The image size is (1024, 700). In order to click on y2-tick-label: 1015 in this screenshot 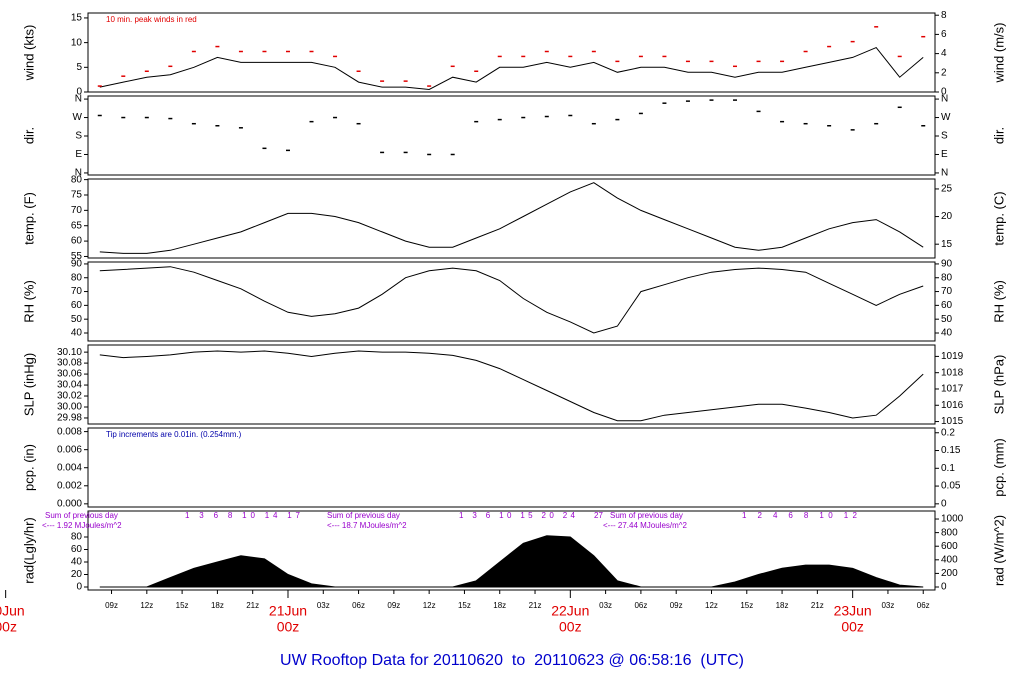, I will do `click(952, 421)`.